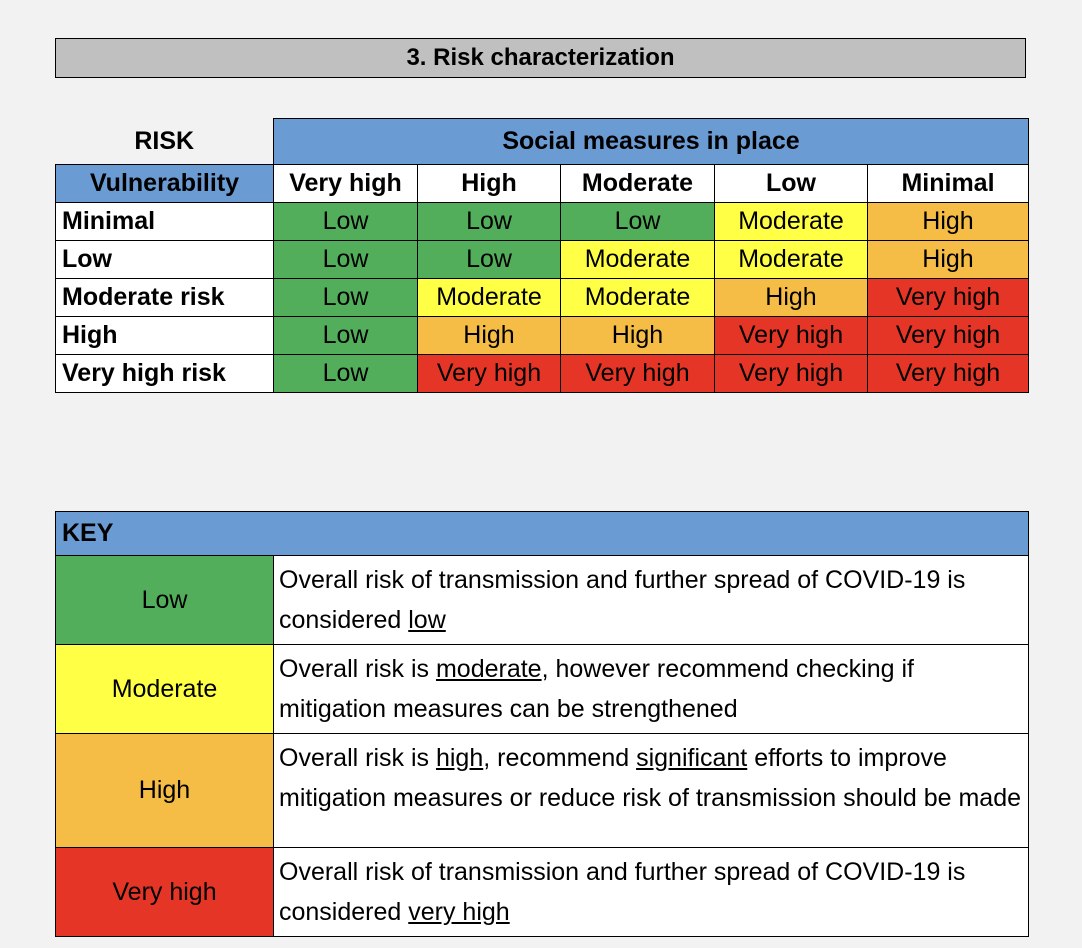 This screenshot has width=1082, height=948. I want to click on underlined-term: significant, so click(692, 758).